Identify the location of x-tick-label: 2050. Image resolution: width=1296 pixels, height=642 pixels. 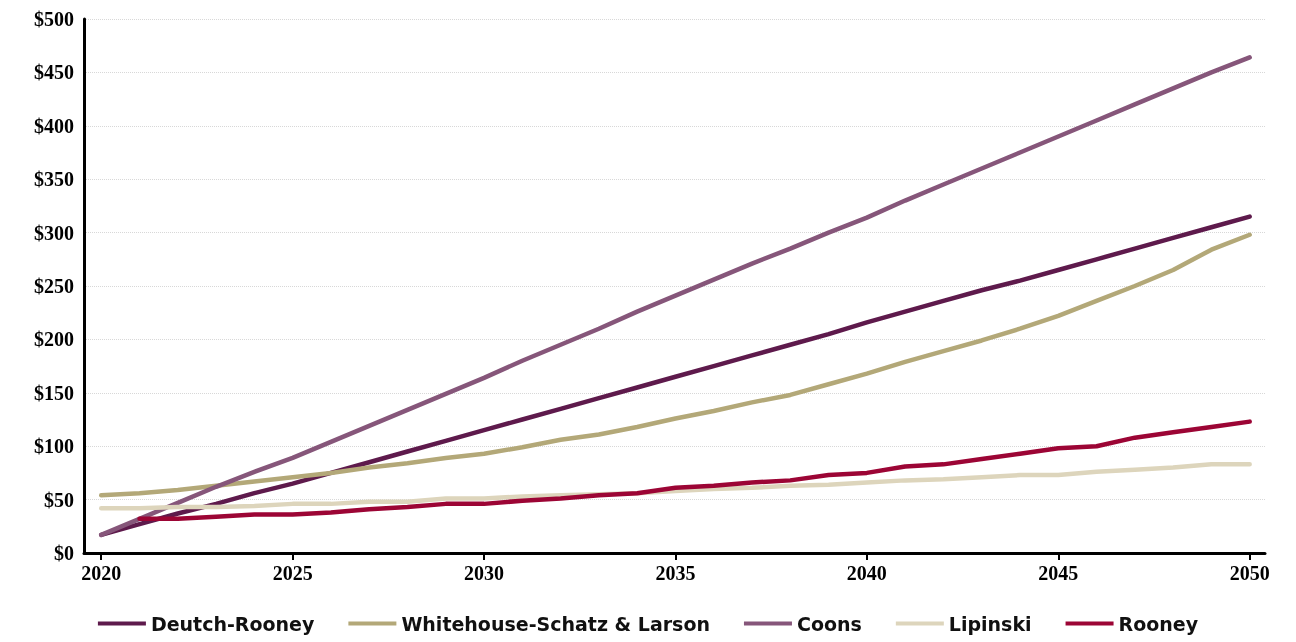
(1249, 573).